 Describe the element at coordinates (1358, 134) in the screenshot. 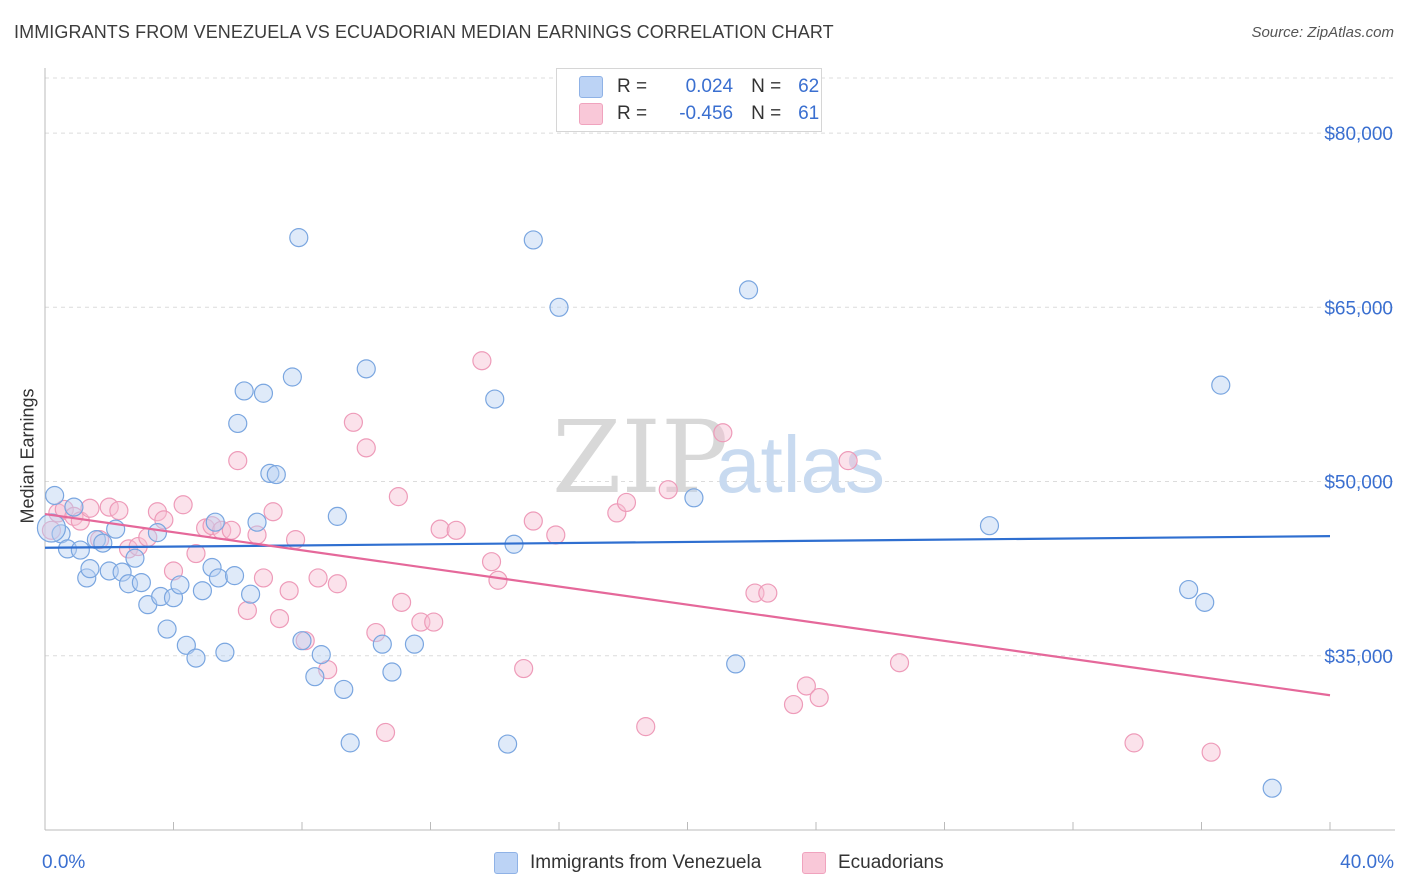

I see `y-tick-label: $80,000` at that location.